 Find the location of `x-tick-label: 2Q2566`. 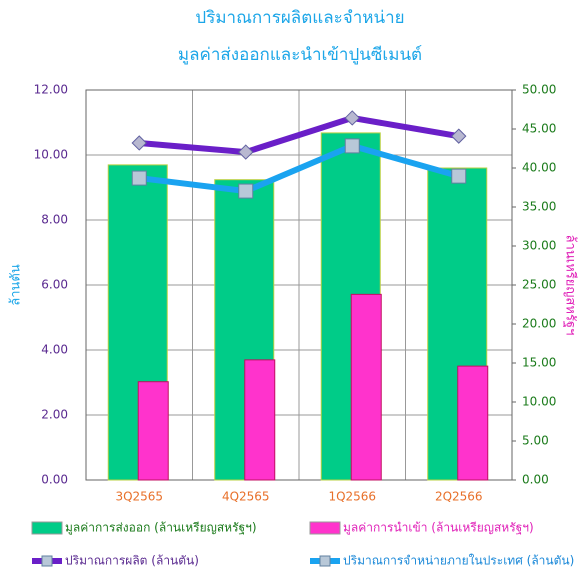

x-tick-label: 2Q2566 is located at coordinates (459, 497).